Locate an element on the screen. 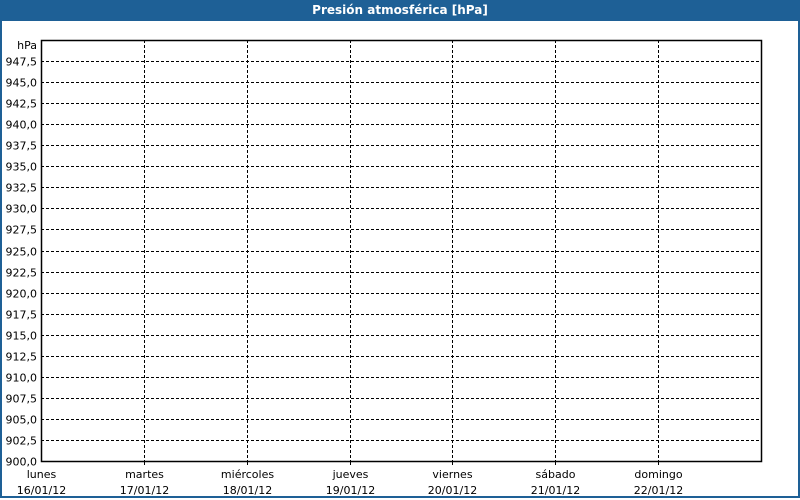  x-tick-day: jueves is located at coordinates (350, 474).